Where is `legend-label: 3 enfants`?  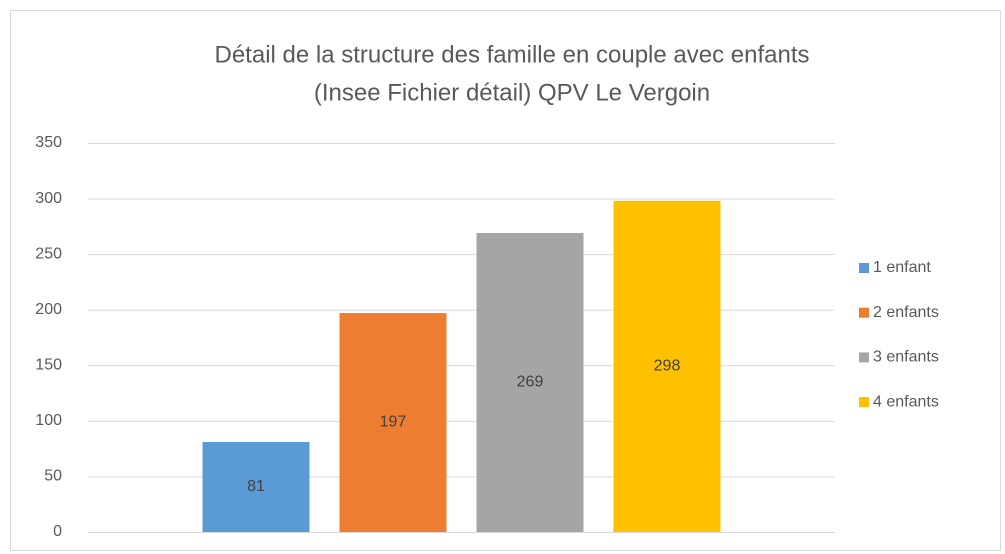
legend-label: 3 enfants is located at coordinates (906, 357).